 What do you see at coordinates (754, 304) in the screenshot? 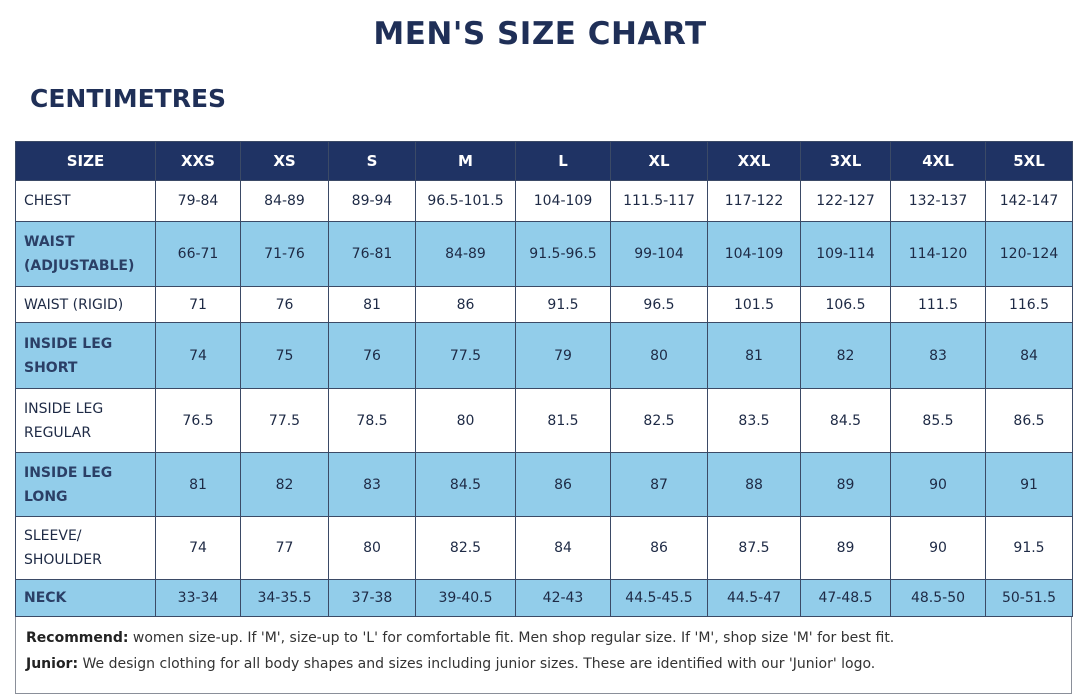
I see `size-cell: 101.5` at bounding box center [754, 304].